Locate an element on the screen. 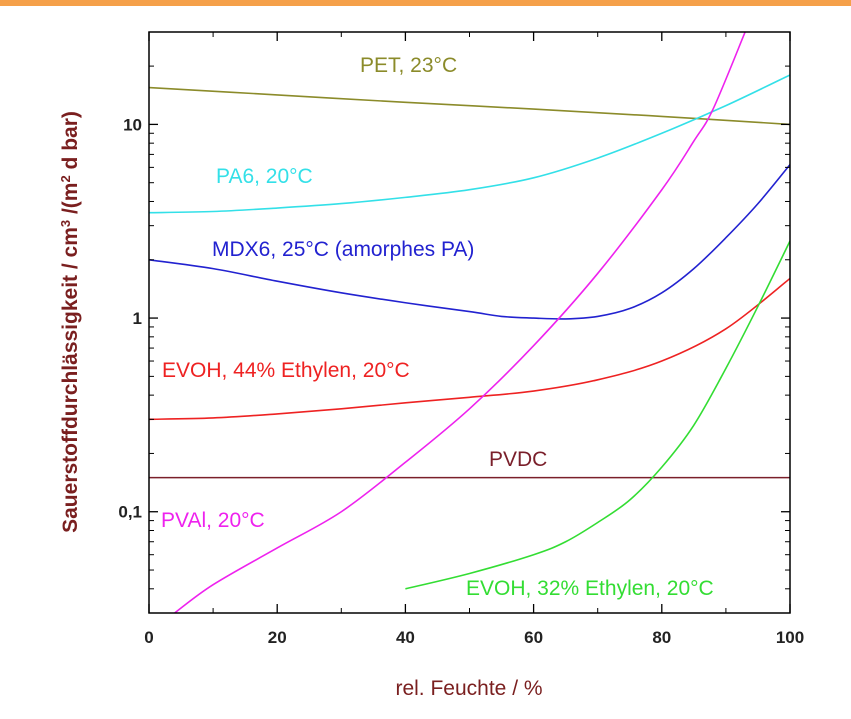 Image resolution: width=851 pixels, height=719 pixels. series-label-pet-23-c: PET, 23°C is located at coordinates (408, 65).